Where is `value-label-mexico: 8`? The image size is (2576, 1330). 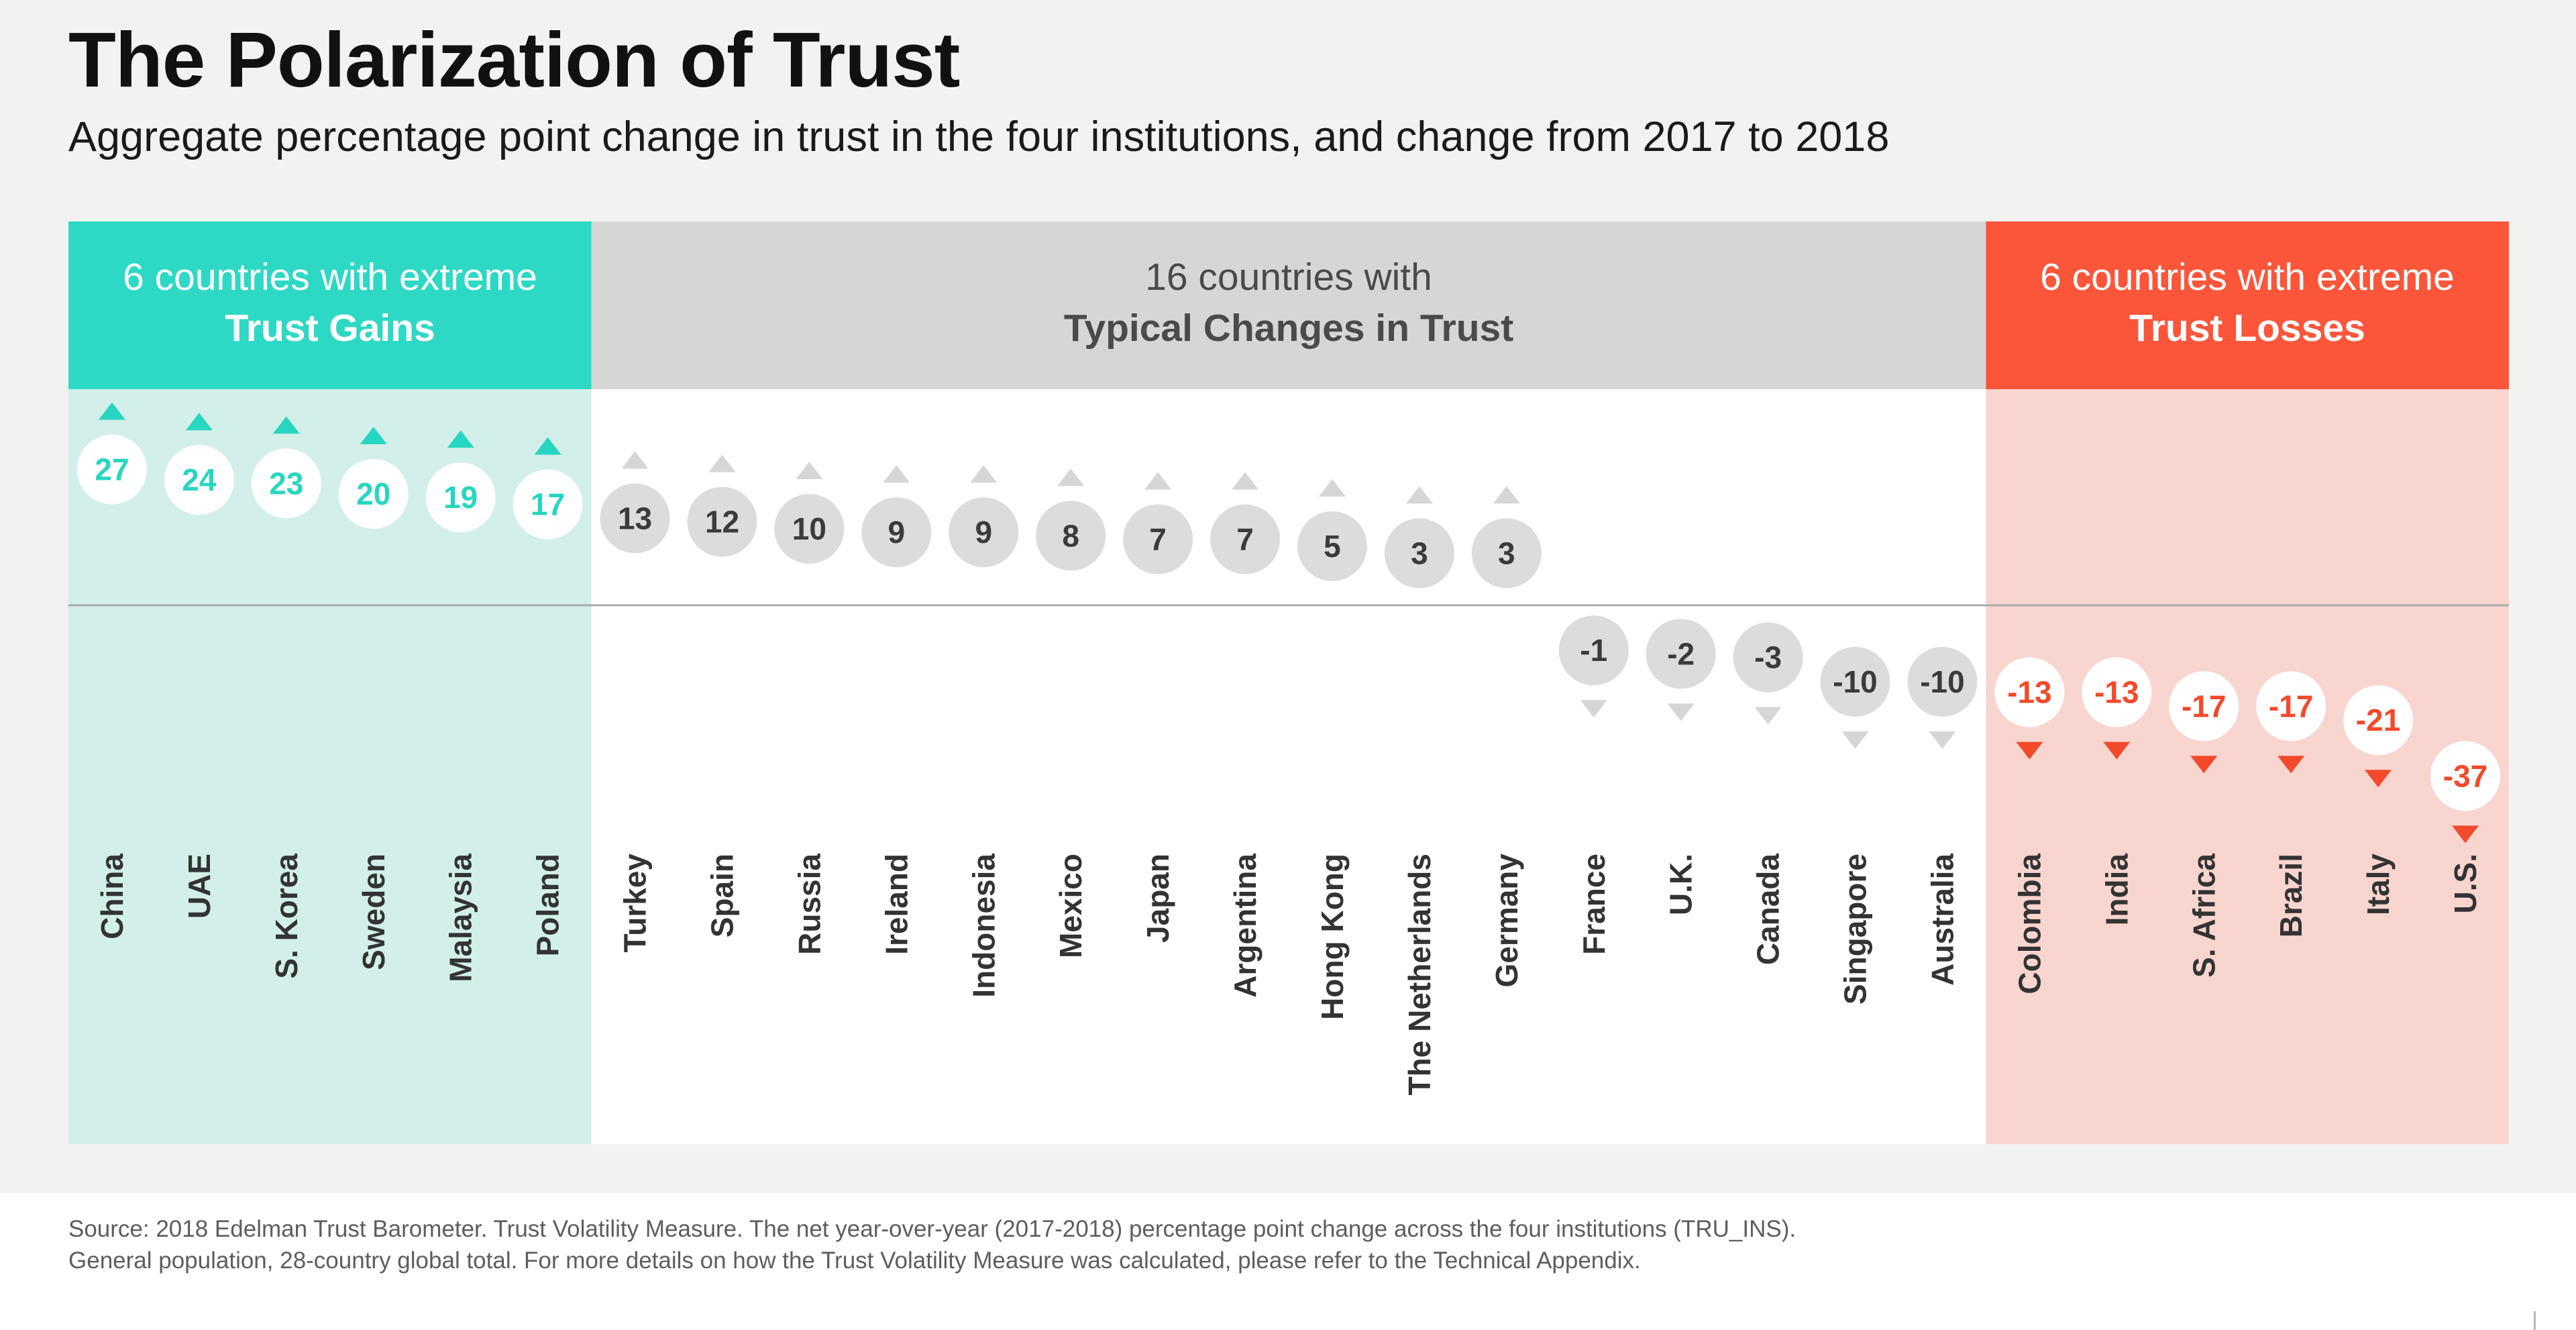
value-label-mexico: 8 is located at coordinates (1070, 535).